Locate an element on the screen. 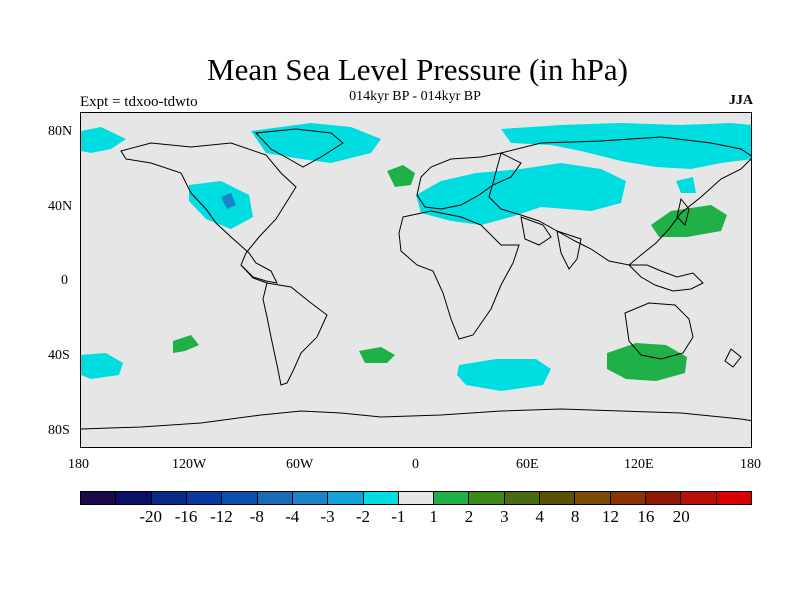 This screenshot has height=600, width=800. colorbar-label: 20 is located at coordinates (681, 516).